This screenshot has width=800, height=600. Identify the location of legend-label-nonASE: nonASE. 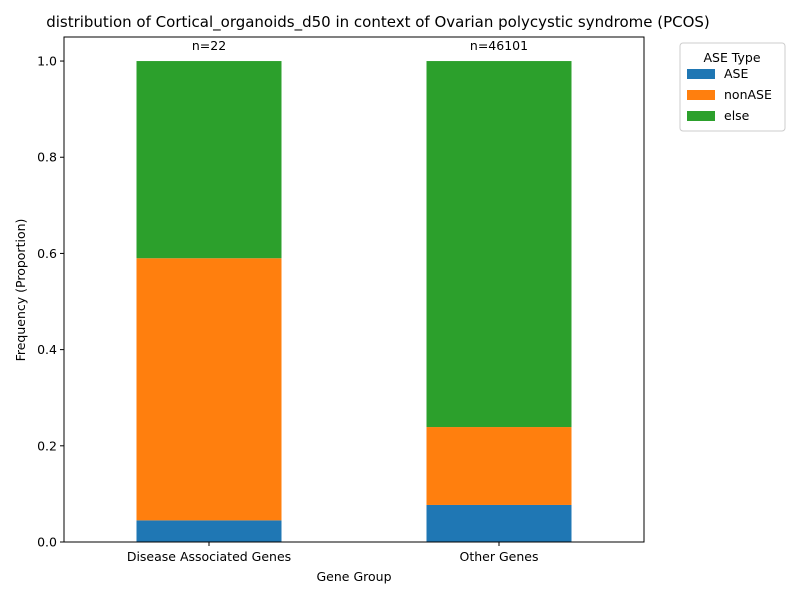
(748, 94).